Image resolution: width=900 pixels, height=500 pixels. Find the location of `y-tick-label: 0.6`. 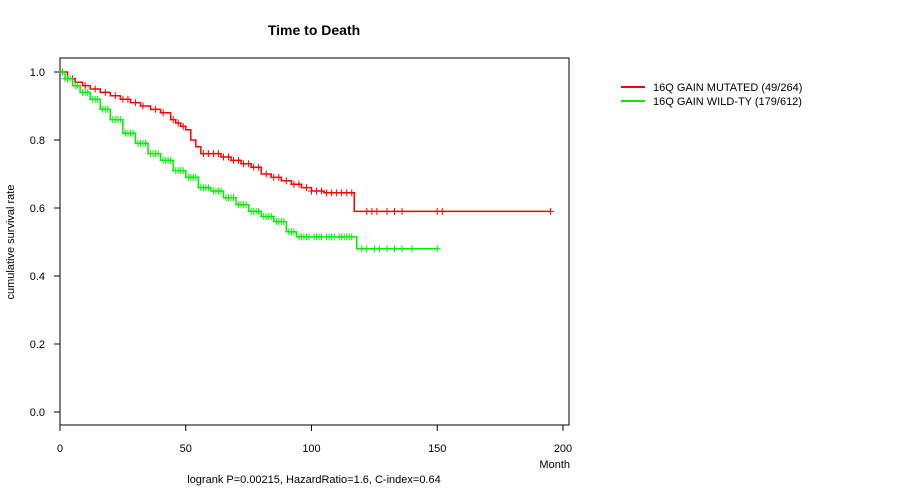

y-tick-label: 0.6 is located at coordinates (37, 209).